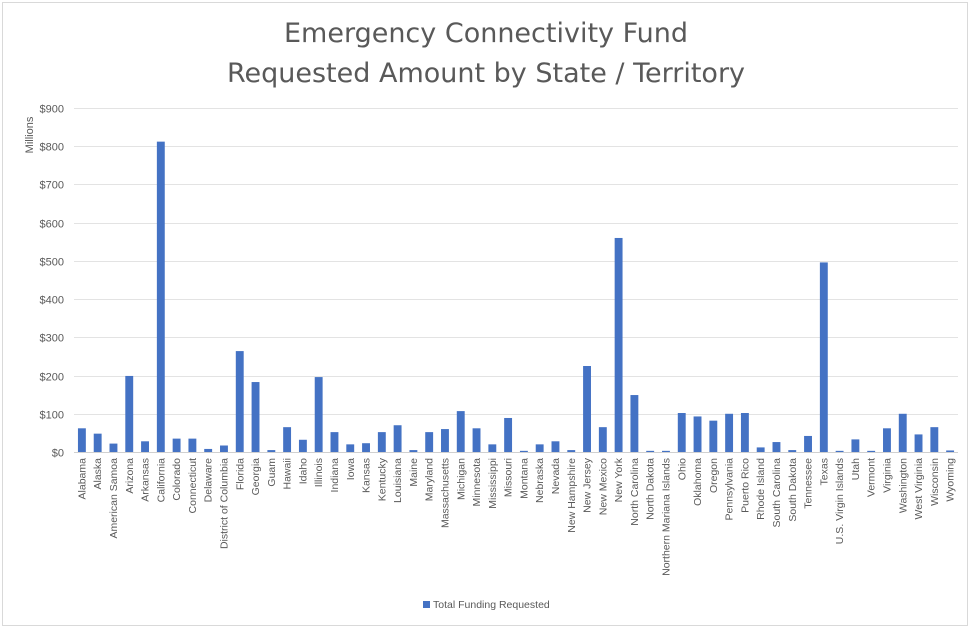 Image resolution: width=972 pixels, height=630 pixels. I want to click on x-tick-label: Rhode Island, so click(761, 489).